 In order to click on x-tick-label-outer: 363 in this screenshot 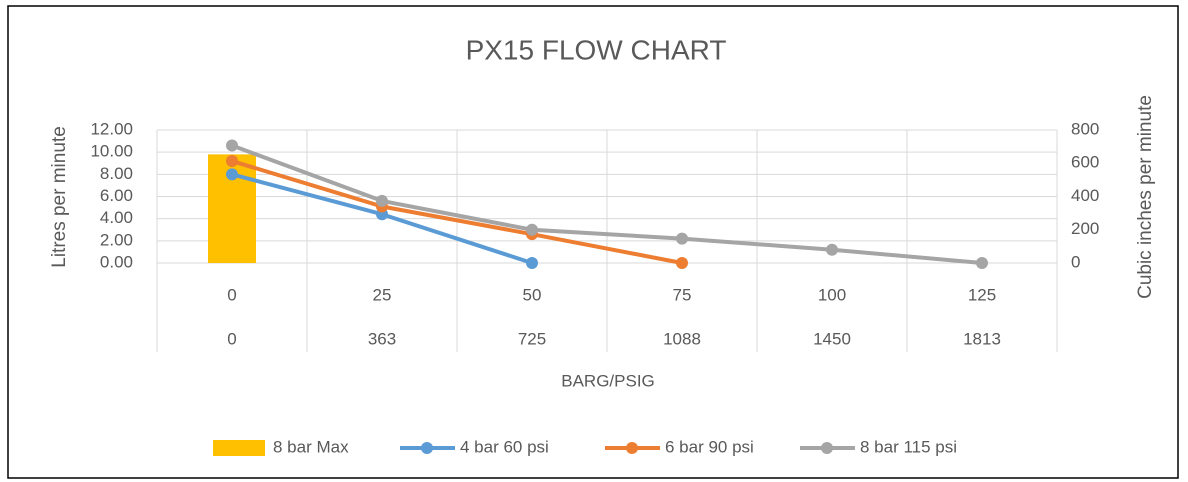, I will do `click(382, 338)`.